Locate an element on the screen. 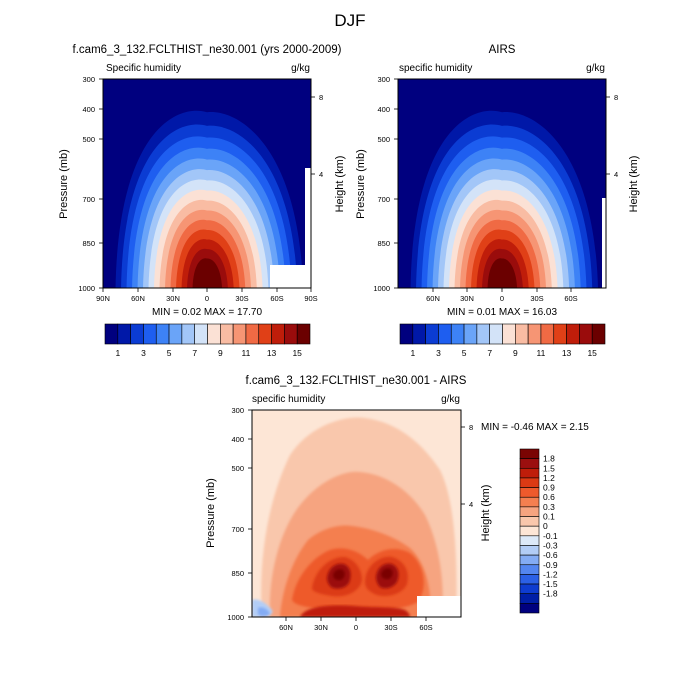 This screenshot has height=700, width=700. panel-title: f.cam6_3_132.FCLTHIST_ne30.001 - AIRS is located at coordinates (356, 381).